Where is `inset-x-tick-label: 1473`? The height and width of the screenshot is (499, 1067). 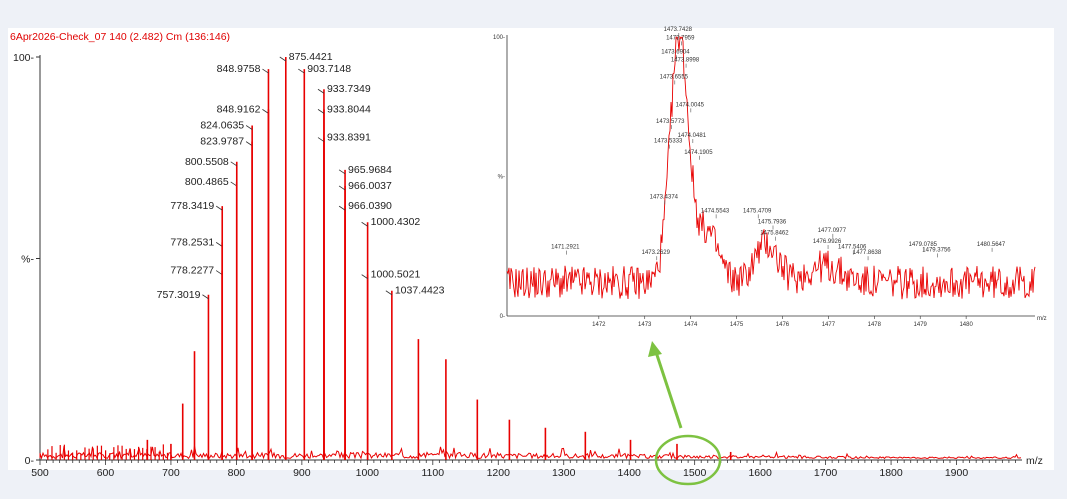
inset-x-tick-label: 1473 is located at coordinates (645, 325).